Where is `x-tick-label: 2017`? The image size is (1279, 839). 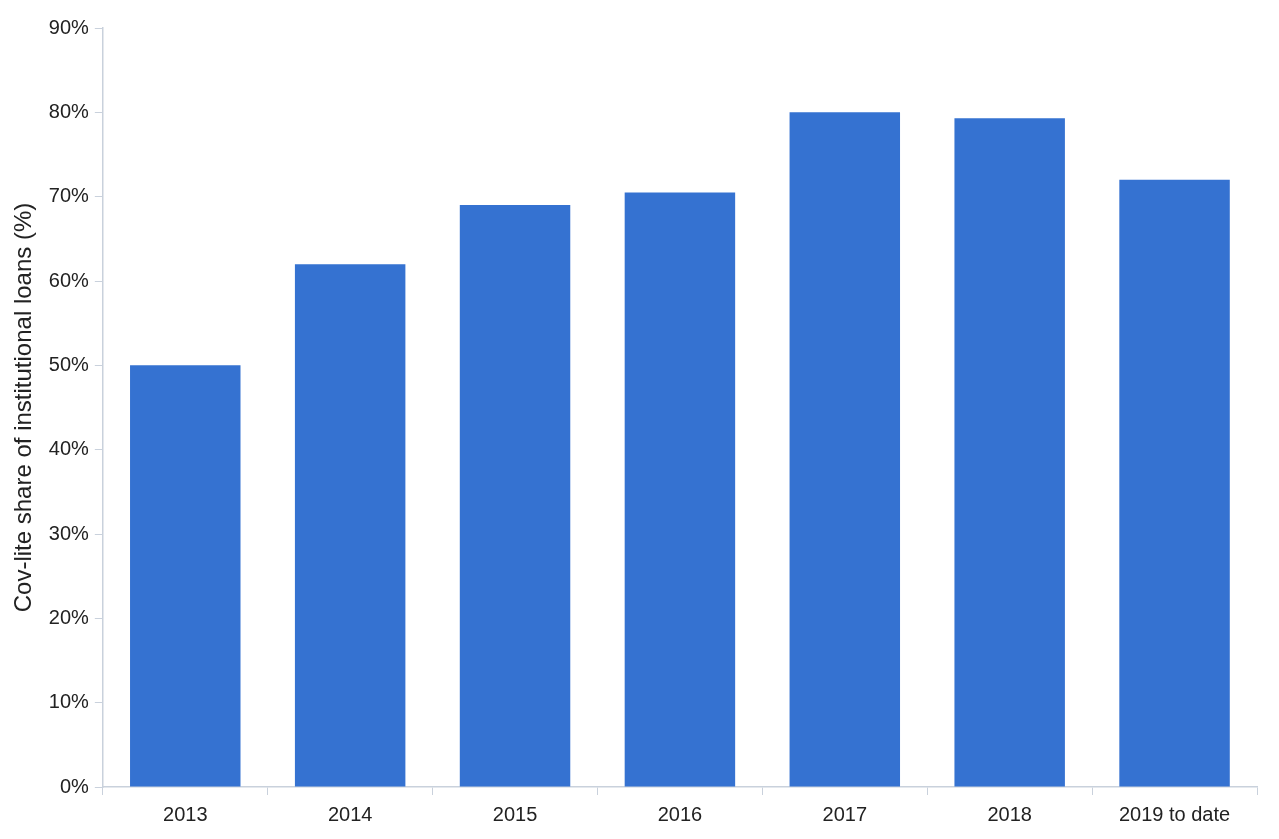
x-tick-label: 2017 is located at coordinates (845, 813).